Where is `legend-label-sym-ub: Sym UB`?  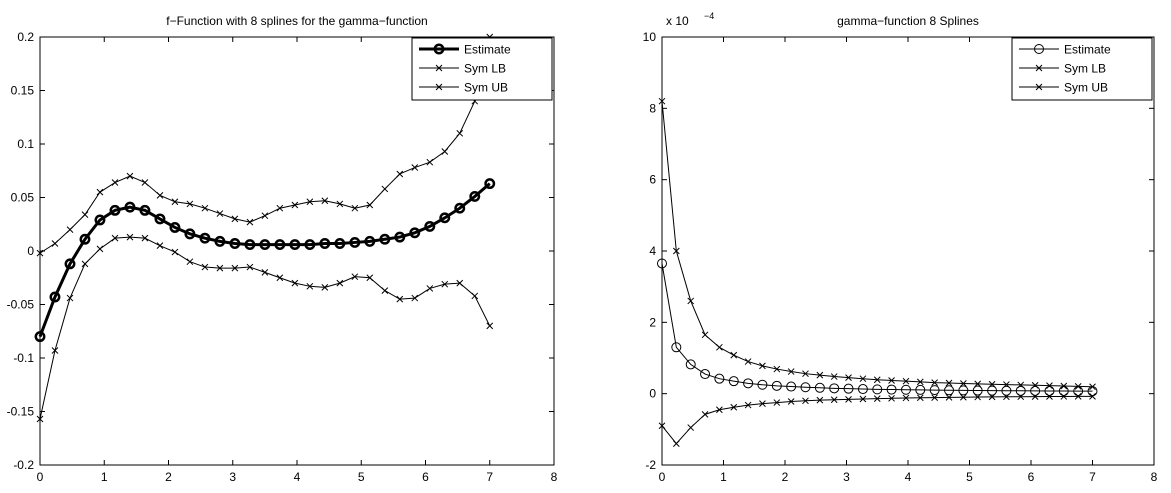 legend-label-sym-ub: Sym UB is located at coordinates (486, 88).